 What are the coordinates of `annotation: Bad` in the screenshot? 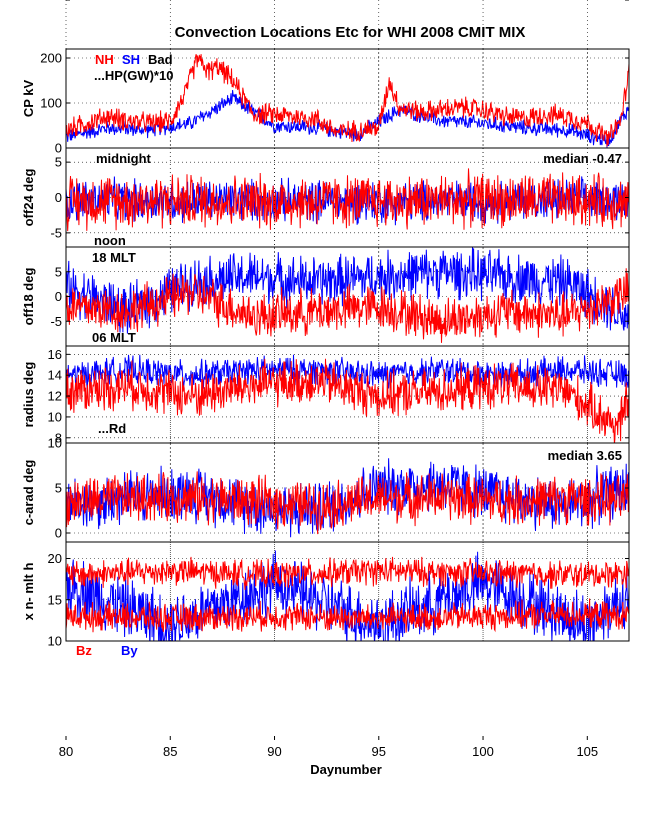 It's located at (160, 59).